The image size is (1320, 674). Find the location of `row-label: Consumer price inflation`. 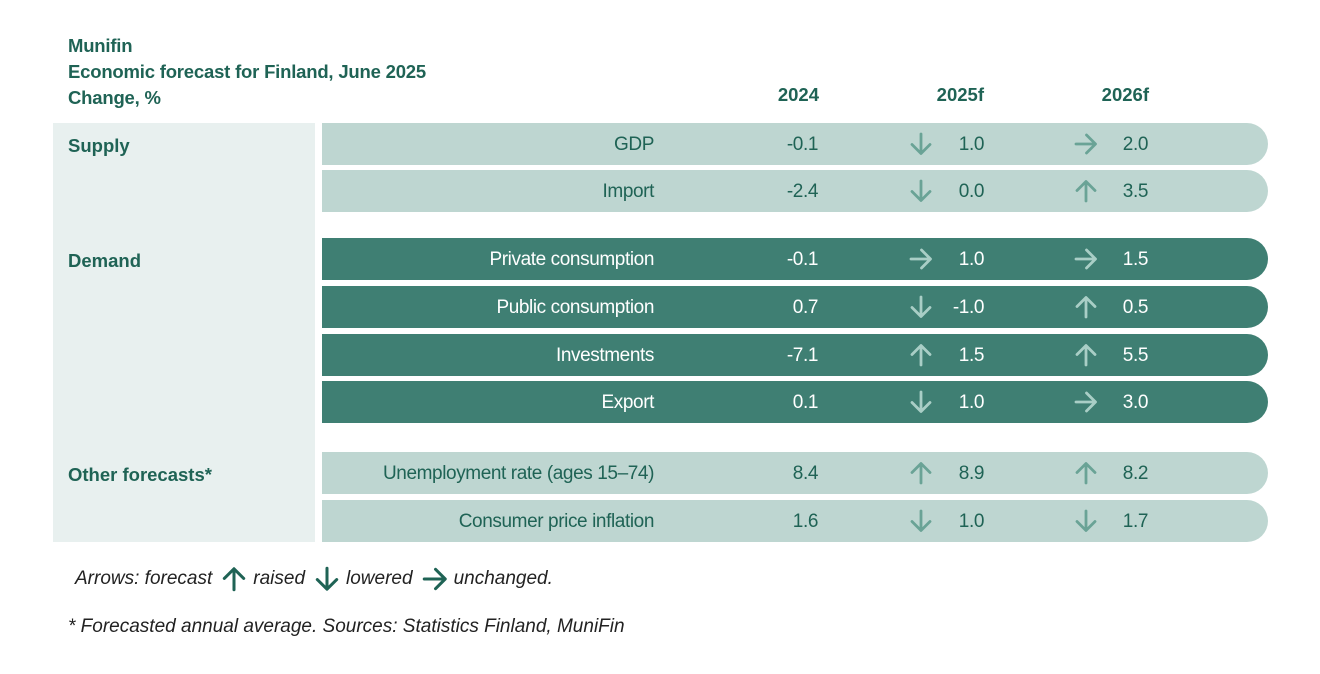

row-label: Consumer price inflation is located at coordinates (556, 521).